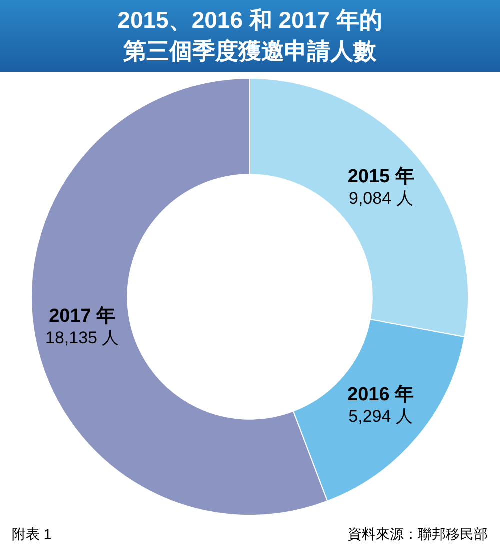  Describe the element at coordinates (380, 395) in the screenshot. I see `slice-label: 2016 年` at that location.